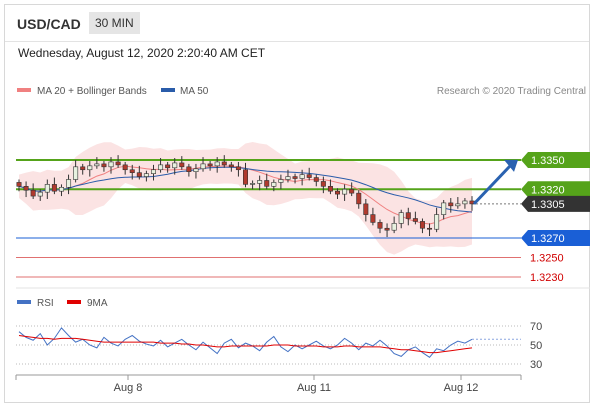  I want to click on rsi-panel: 70 50 30, so click(279, 346).